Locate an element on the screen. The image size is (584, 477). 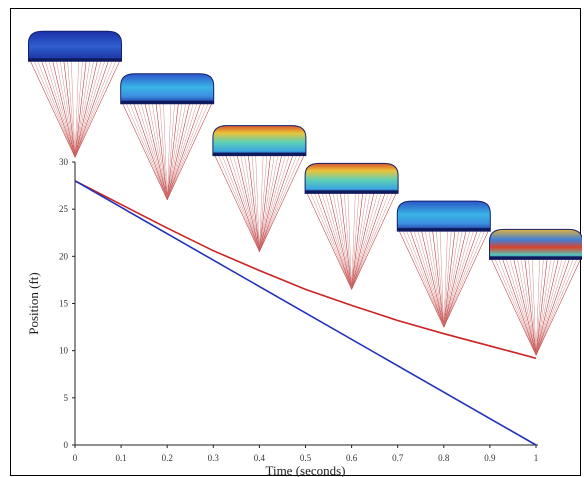
x-tick-label: 0.1 is located at coordinates (120, 458).